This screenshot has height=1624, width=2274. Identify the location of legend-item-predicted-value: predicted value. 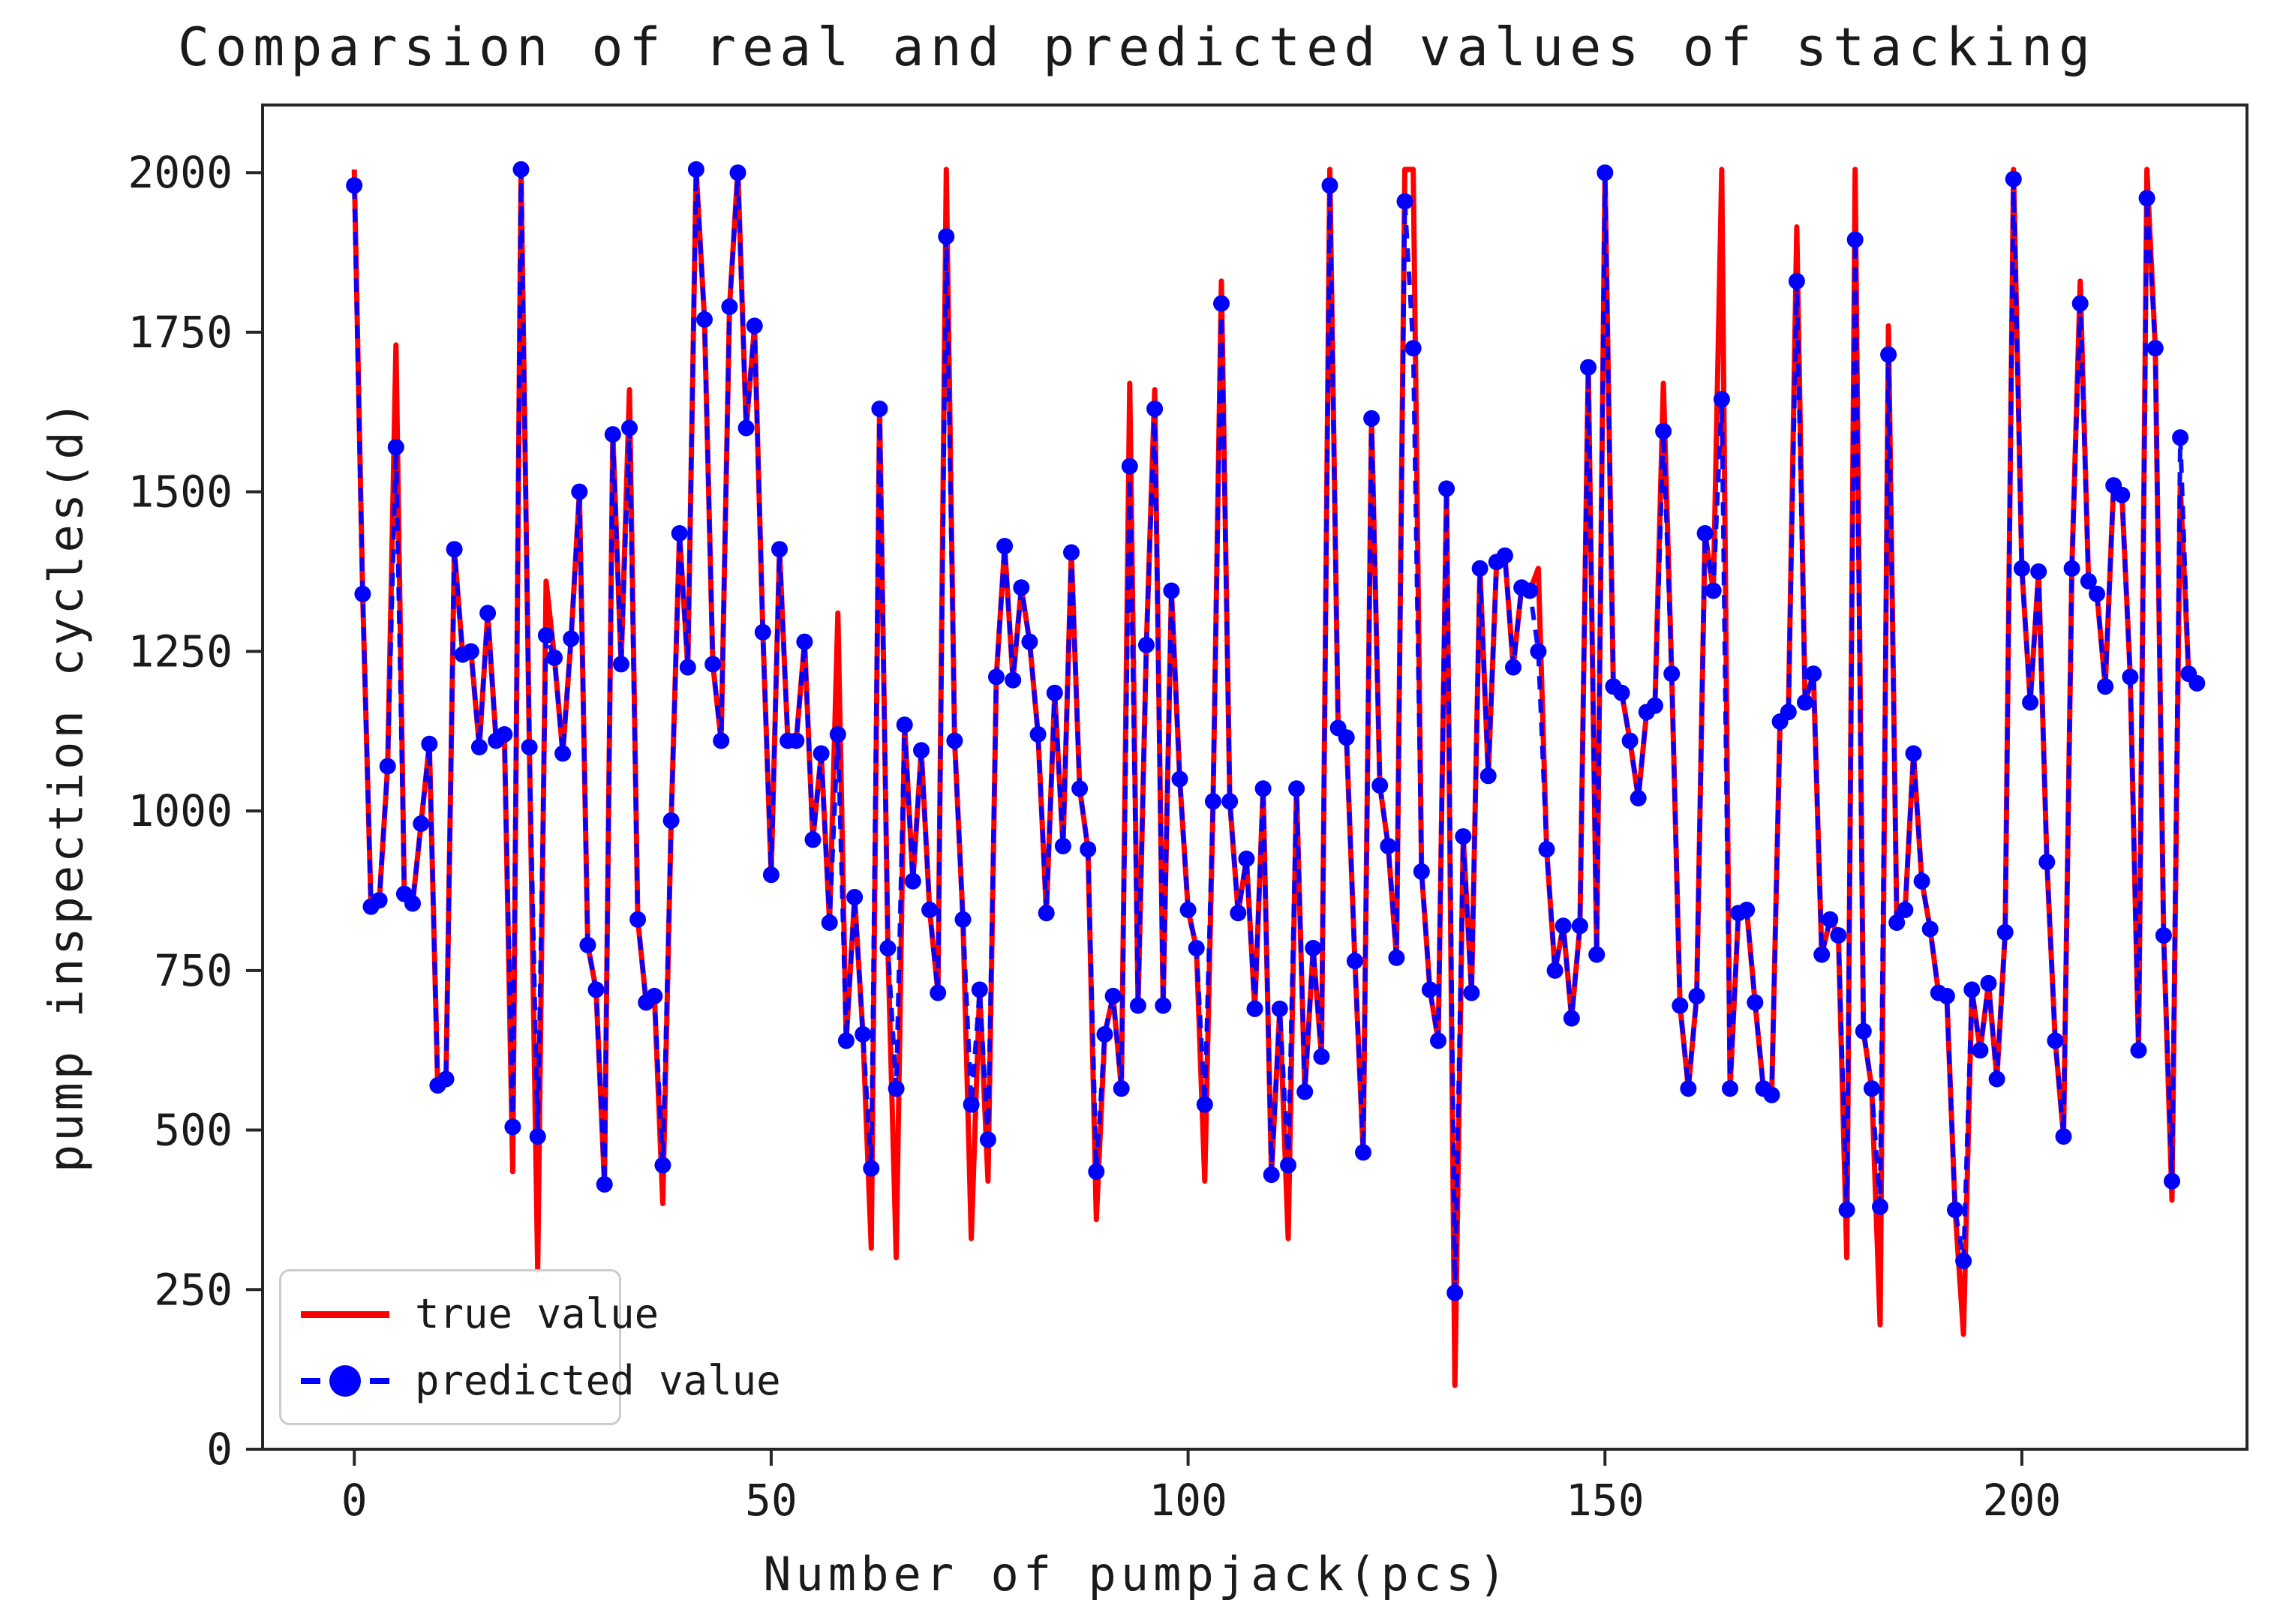
(541, 1380).